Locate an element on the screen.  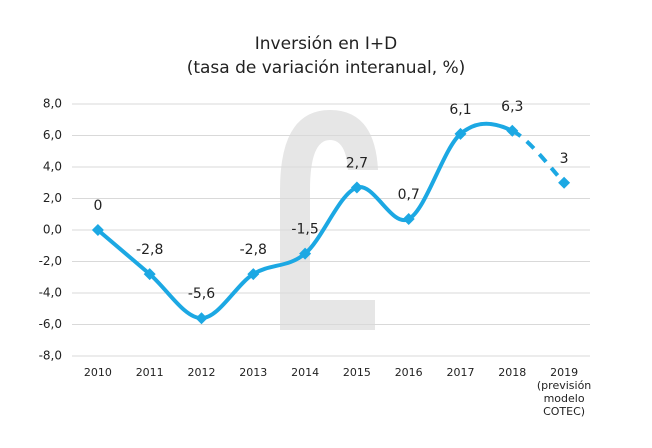
data-label: 6,3 is located at coordinates (512, 107).